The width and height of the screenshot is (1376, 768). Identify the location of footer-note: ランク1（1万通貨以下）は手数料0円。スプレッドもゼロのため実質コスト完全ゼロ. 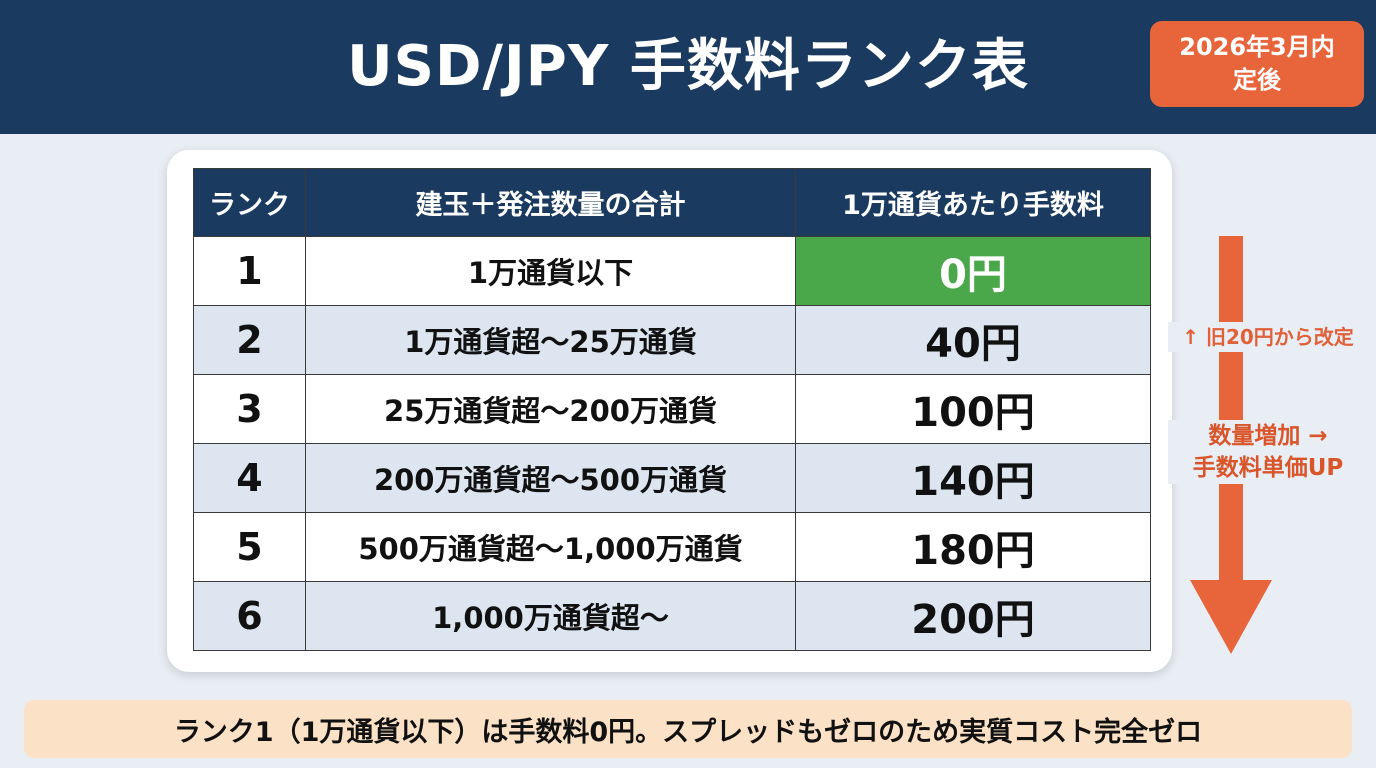
(688, 729).